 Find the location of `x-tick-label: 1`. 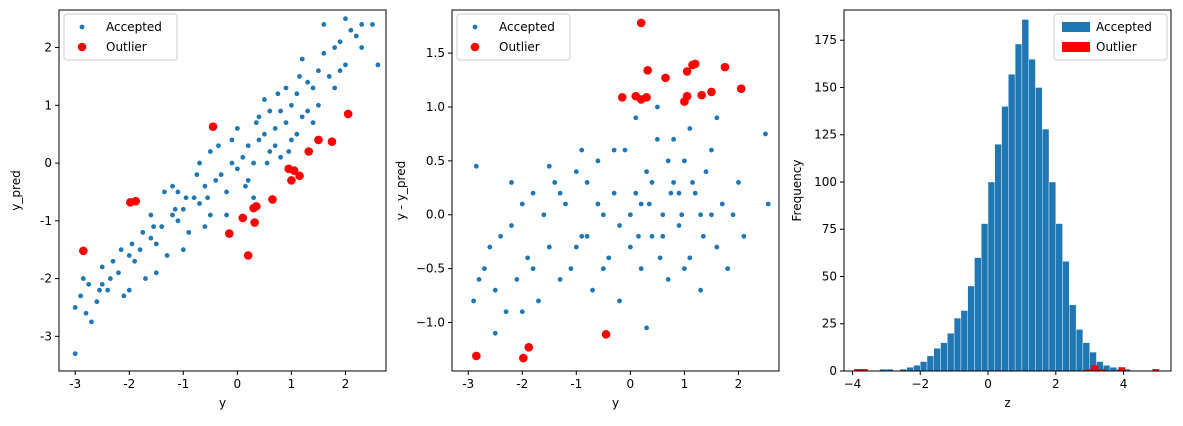

x-tick-label: 1 is located at coordinates (685, 384).